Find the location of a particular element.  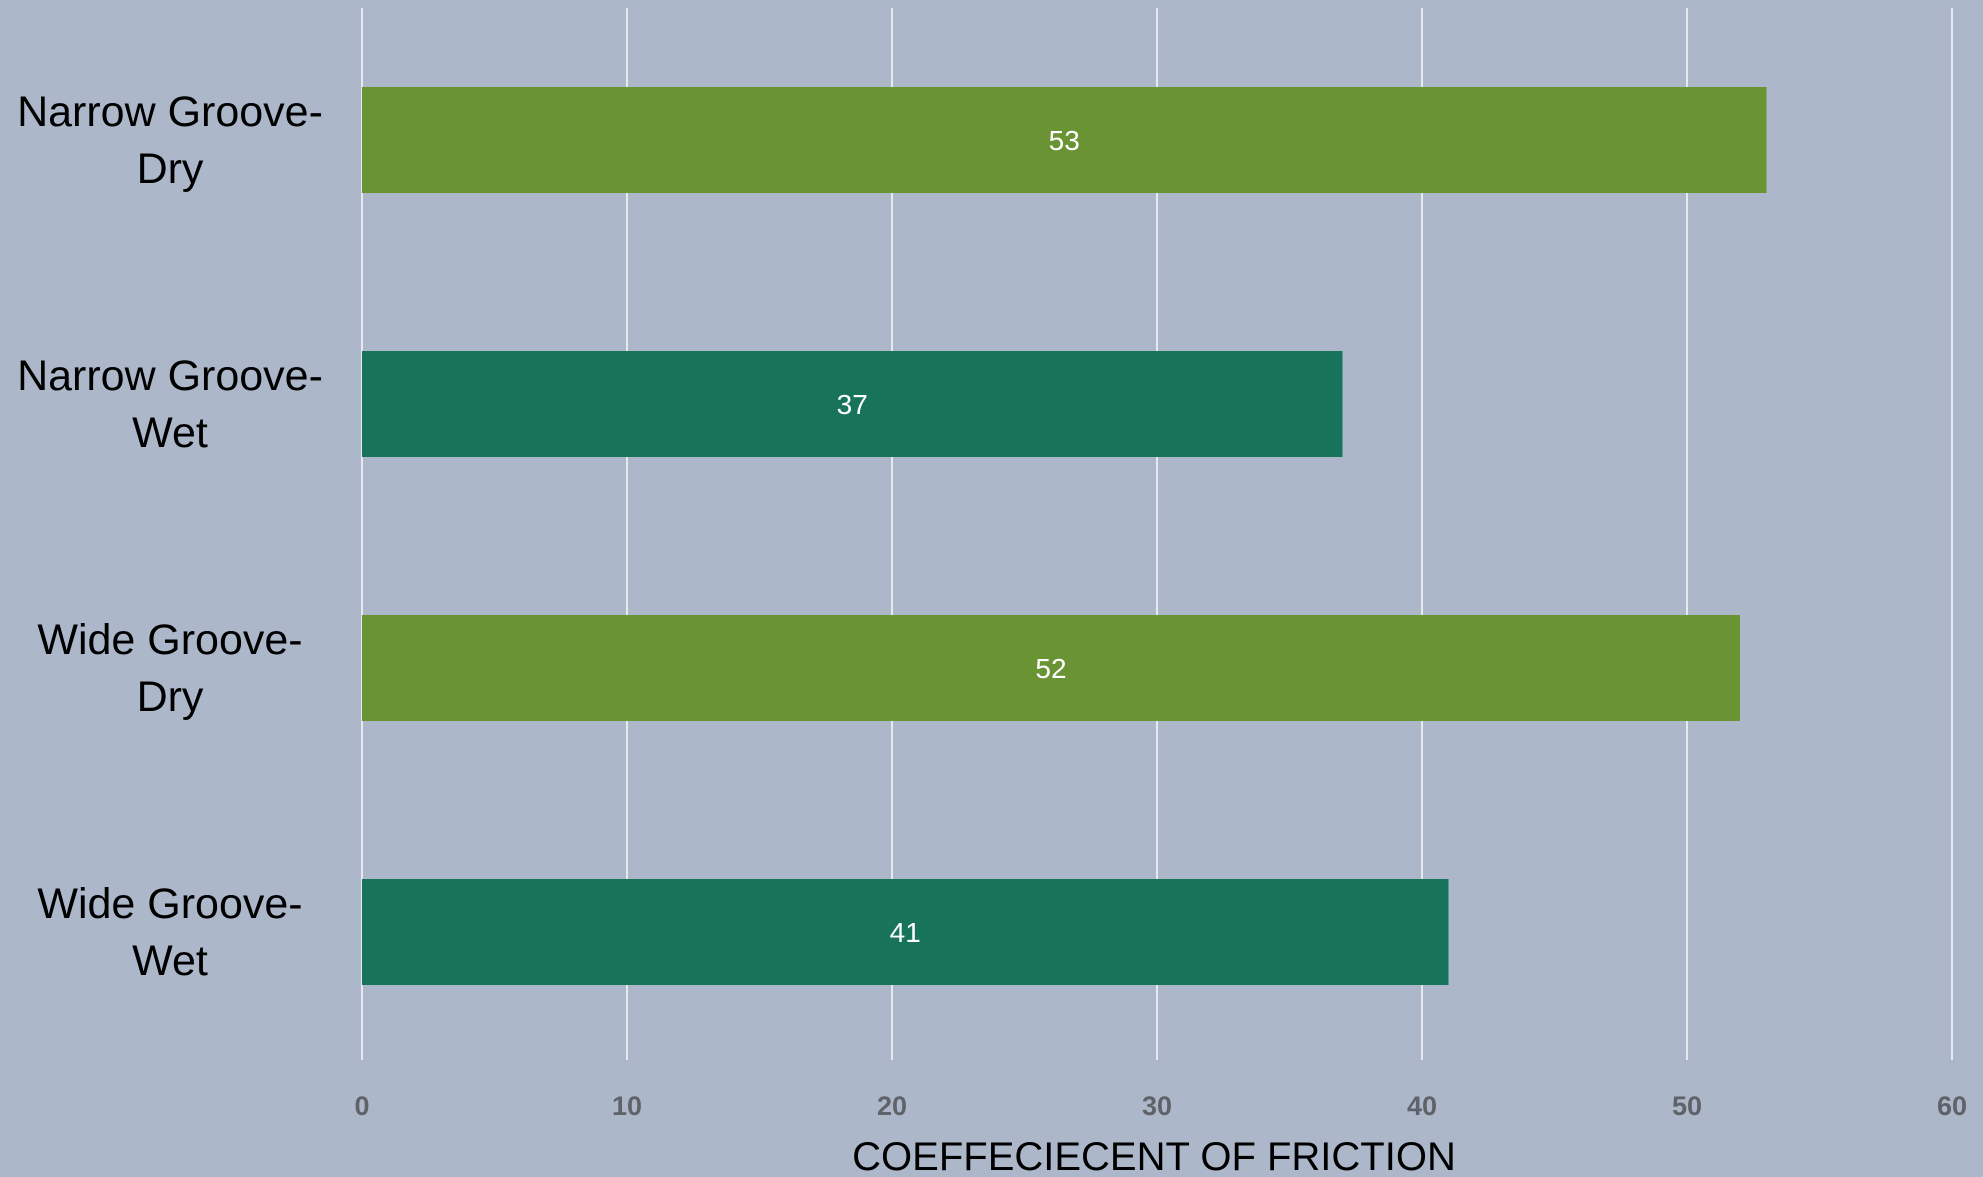

data-labels: 53 37 52 41 is located at coordinates (958, 536).